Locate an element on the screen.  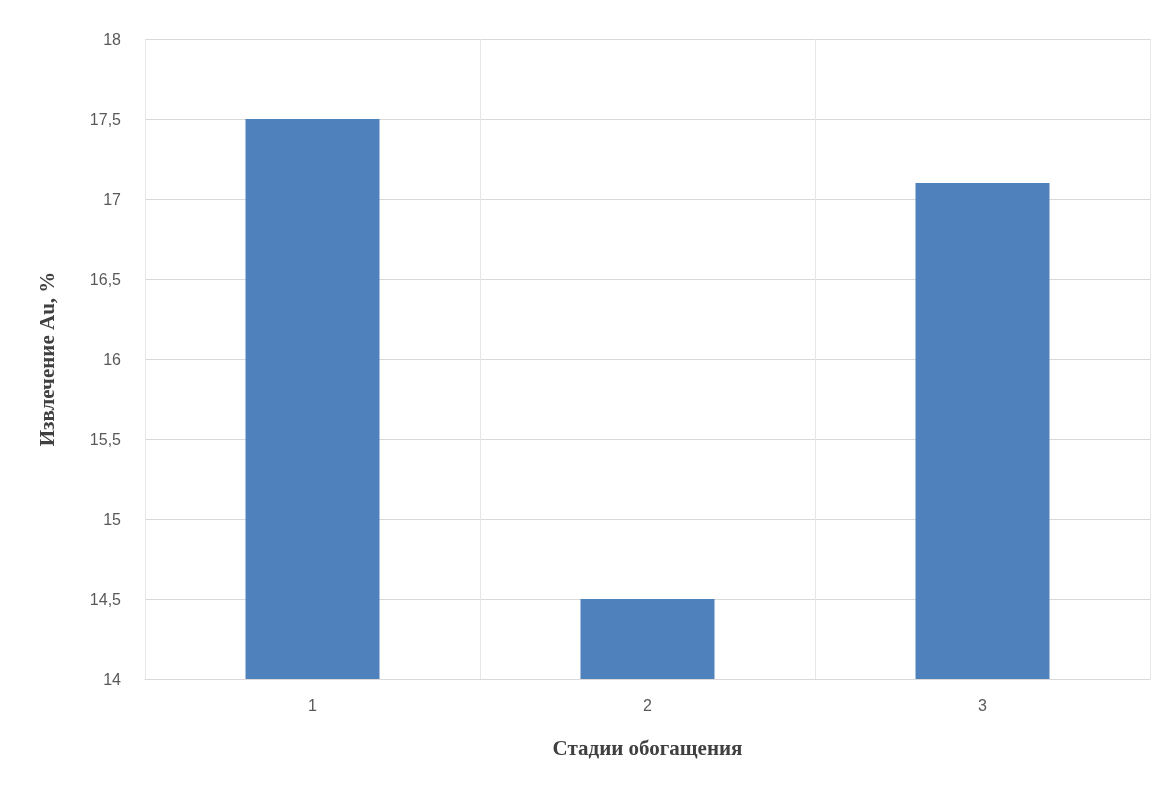
y-tick-label: 16,5 is located at coordinates (105, 279).